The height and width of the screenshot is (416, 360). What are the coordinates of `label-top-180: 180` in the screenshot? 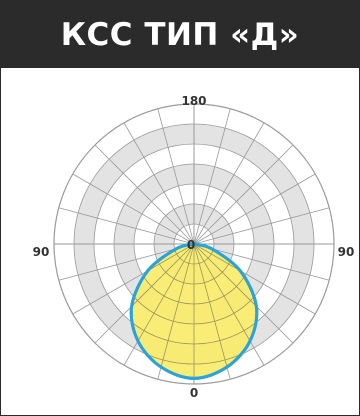 It's located at (193, 101).